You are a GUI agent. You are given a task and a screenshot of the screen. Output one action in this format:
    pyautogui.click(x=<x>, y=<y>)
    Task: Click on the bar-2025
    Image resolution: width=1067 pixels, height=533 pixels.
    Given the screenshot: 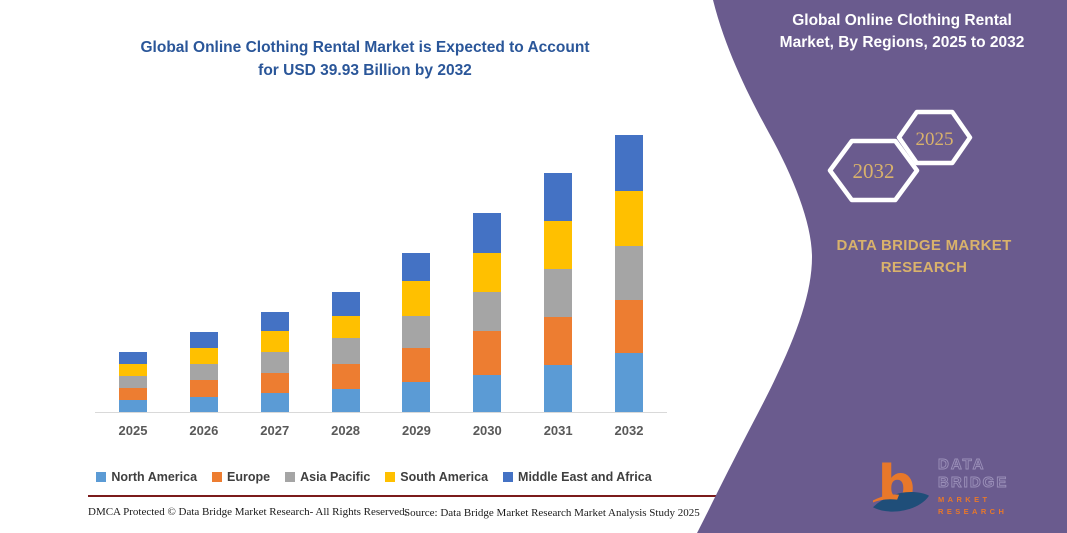 What is the action you would take?
    pyautogui.click(x=133, y=382)
    